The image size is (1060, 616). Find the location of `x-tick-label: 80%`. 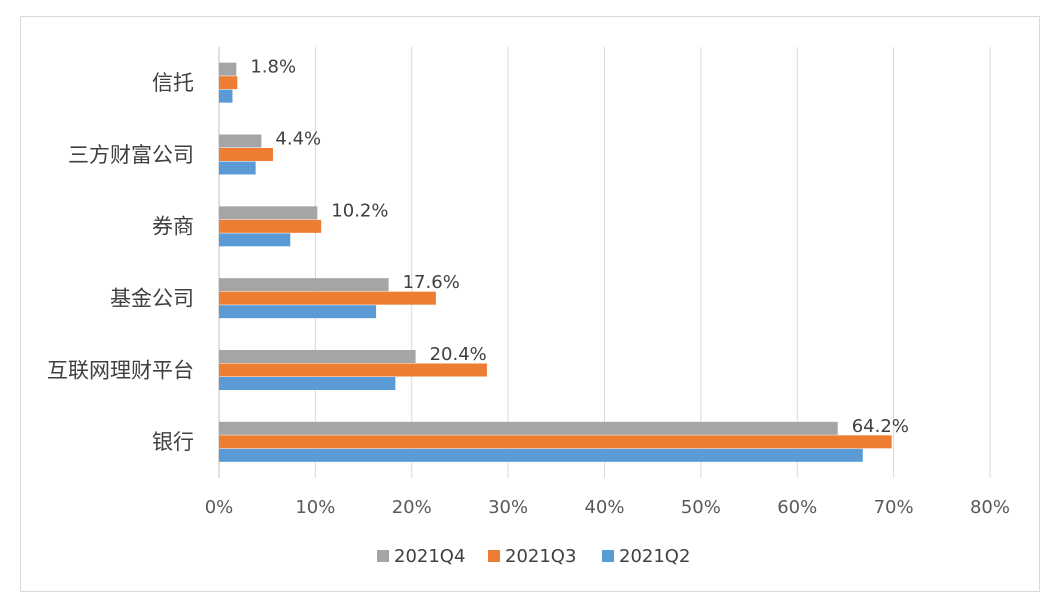

x-tick-label: 80% is located at coordinates (990, 507).